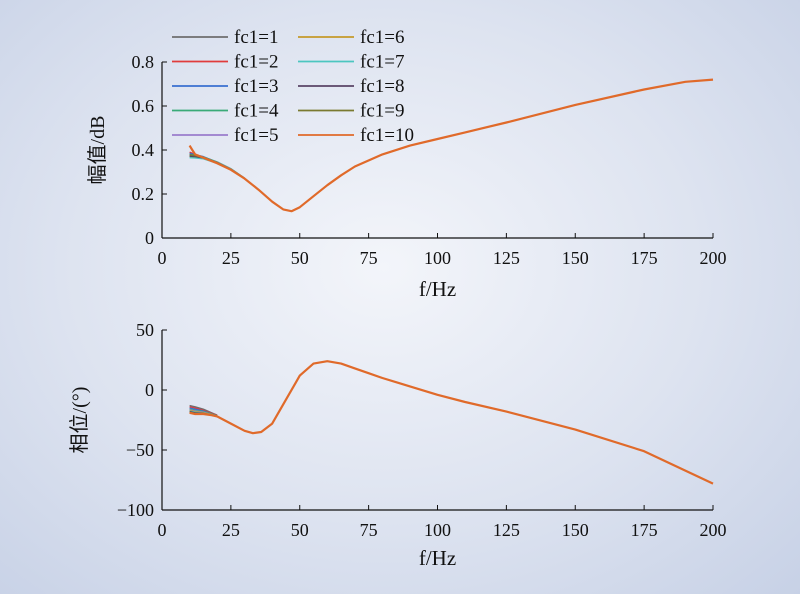 The width and height of the screenshot is (800, 594). I want to click on legend-label: fc1=7, so click(382, 62).